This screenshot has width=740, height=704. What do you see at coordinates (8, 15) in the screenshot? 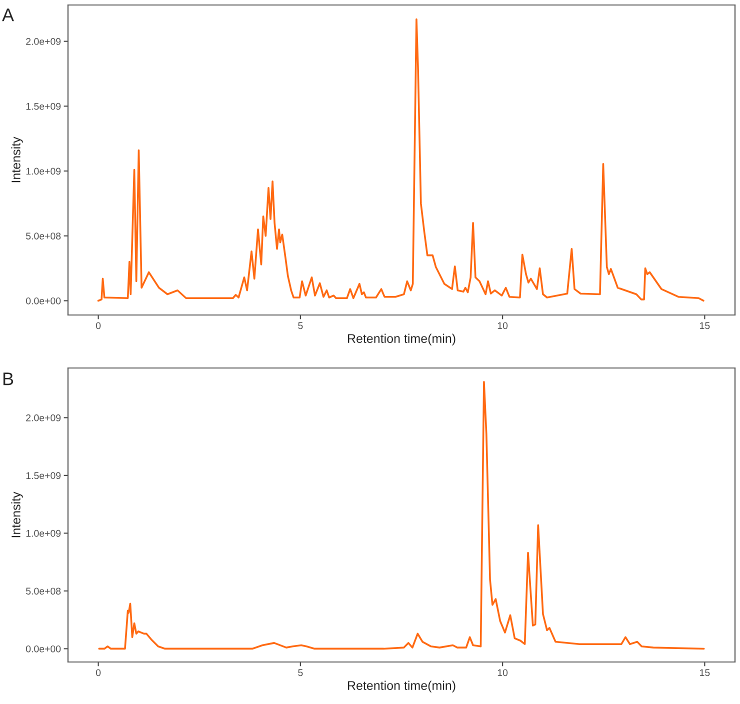
I see `text: A` at bounding box center [8, 15].